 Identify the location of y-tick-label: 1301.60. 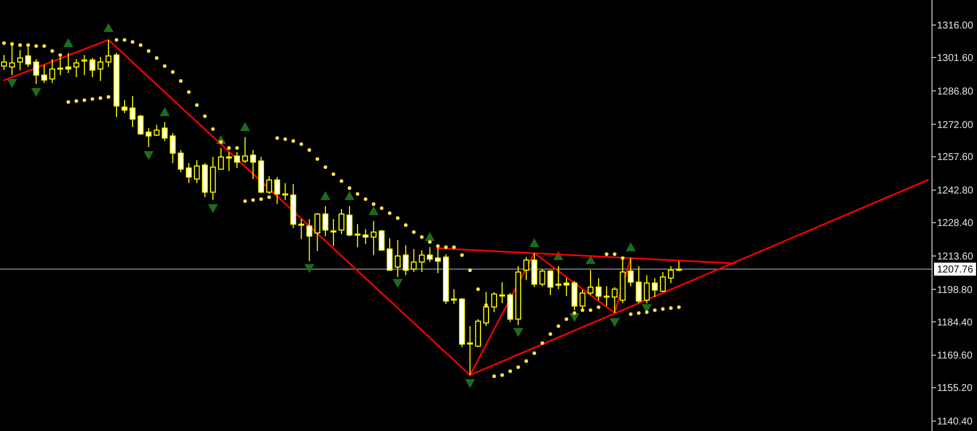
(955, 58).